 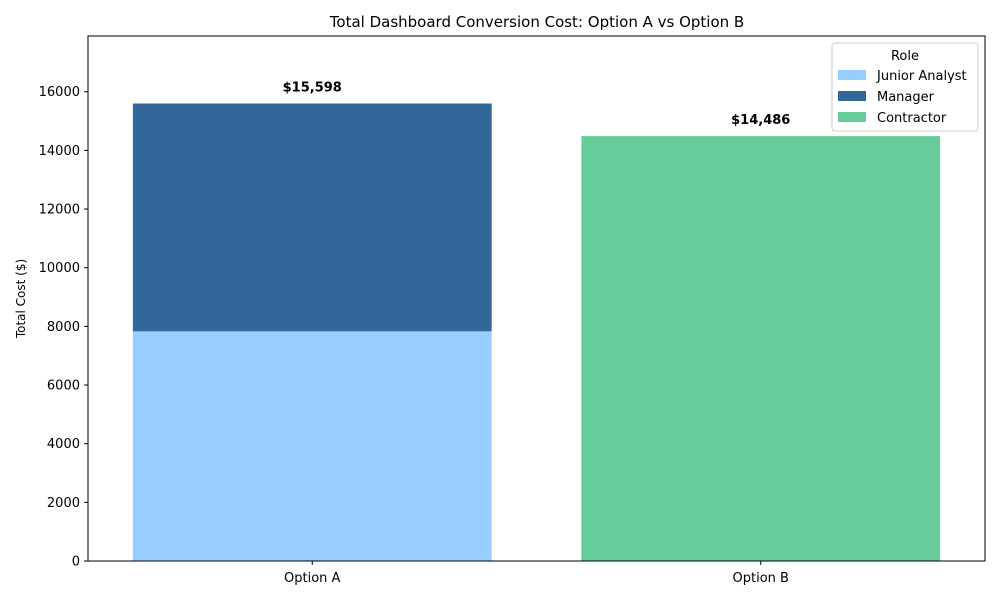 What do you see at coordinates (76, 562) in the screenshot?
I see `y-tick-label: 0` at bounding box center [76, 562].